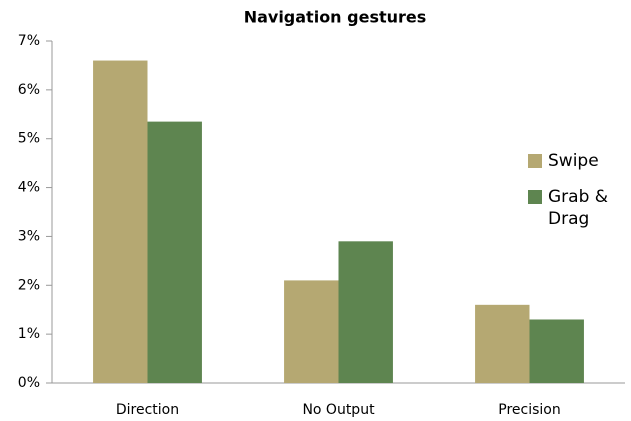 Image resolution: width=631 pixels, height=421 pixels. Describe the element at coordinates (29, 285) in the screenshot. I see `y-tick-label: 2%` at that location.